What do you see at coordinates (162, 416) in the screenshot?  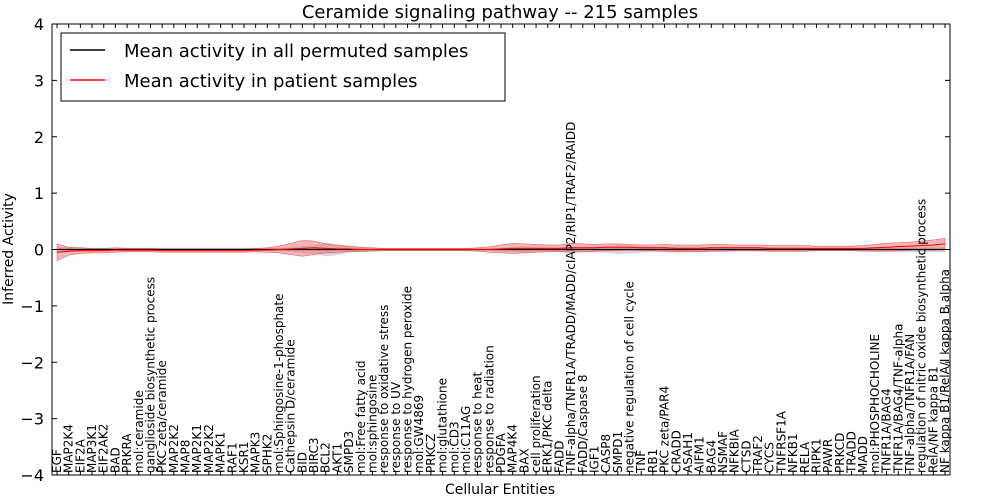 I see `x-tick-label: PKC zeta/ceramide` at bounding box center [162, 416].